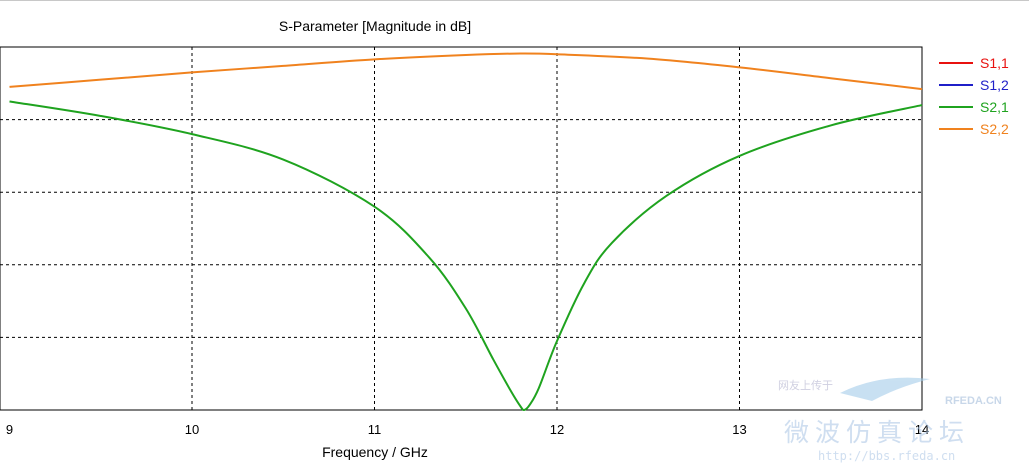 The width and height of the screenshot is (1029, 469). I want to click on legend-item-s11: S1,1, so click(974, 63).